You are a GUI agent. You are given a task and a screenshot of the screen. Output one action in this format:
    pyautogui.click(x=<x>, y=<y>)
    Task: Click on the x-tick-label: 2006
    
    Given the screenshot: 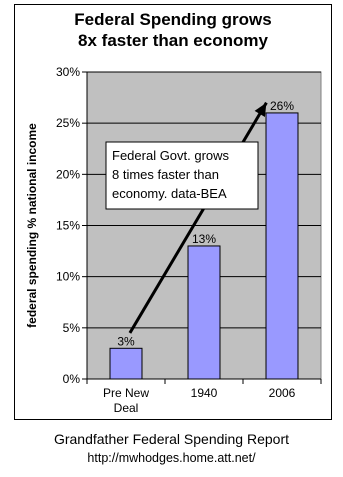 What is the action you would take?
    pyautogui.click(x=282, y=393)
    